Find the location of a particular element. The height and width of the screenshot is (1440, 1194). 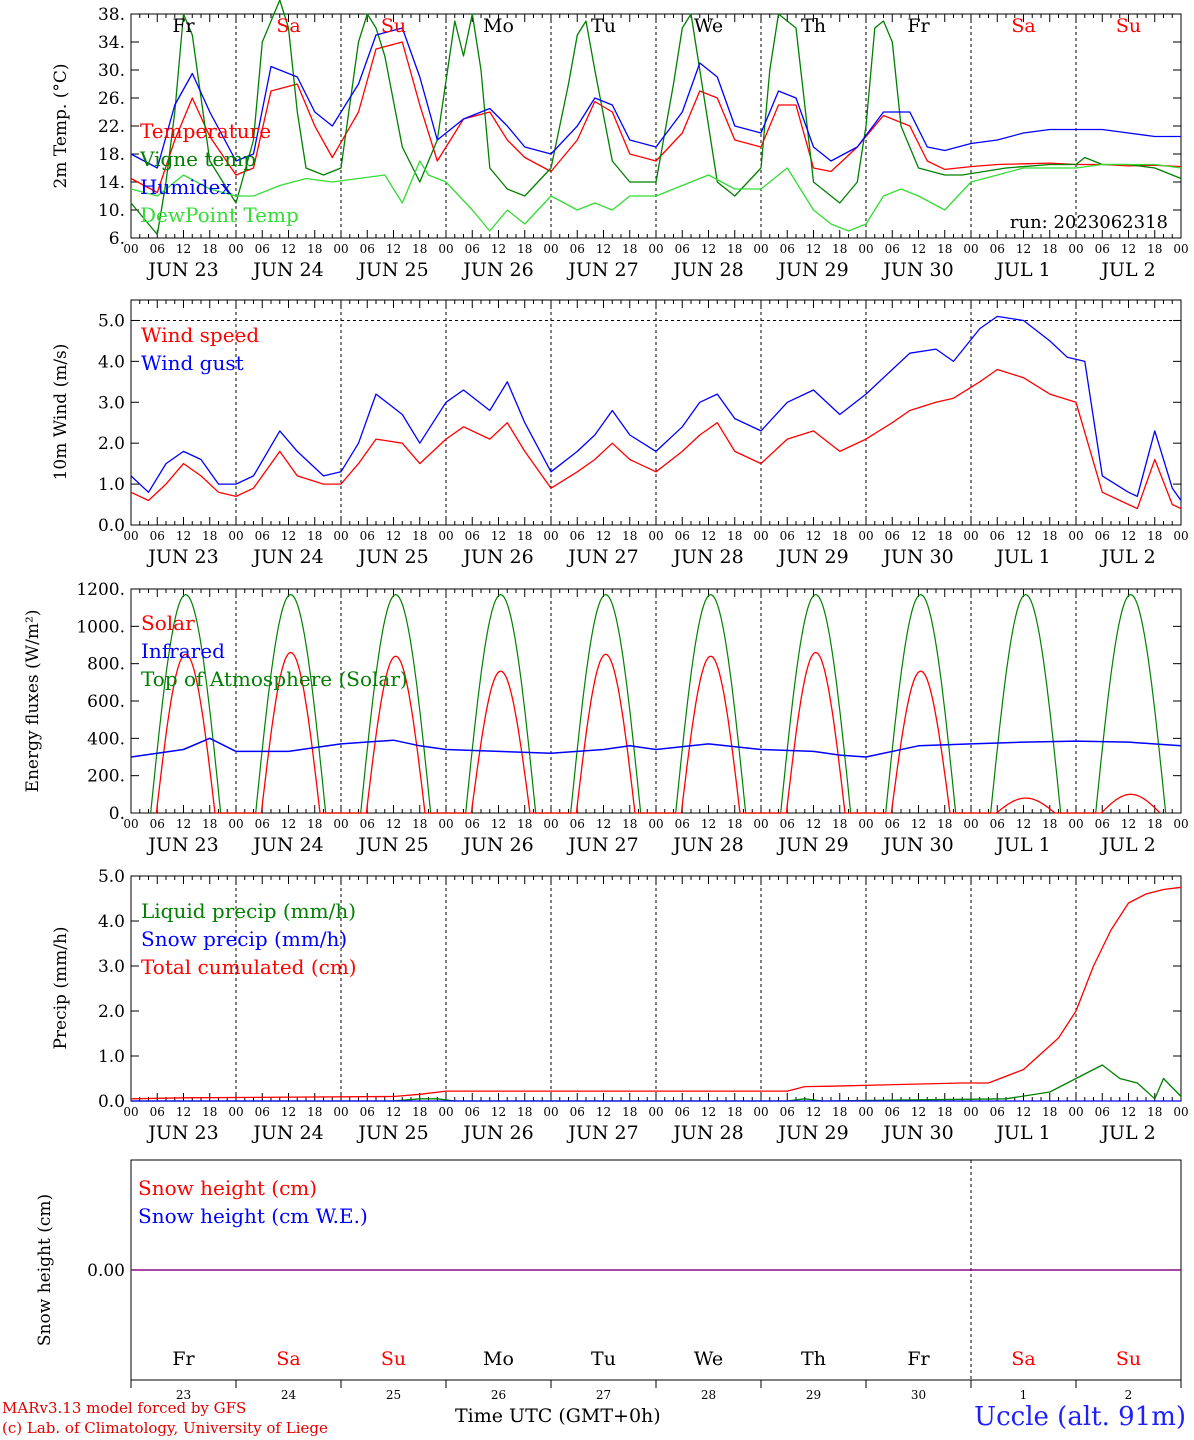

y-tick-label: 0.0 is located at coordinates (111, 1102).